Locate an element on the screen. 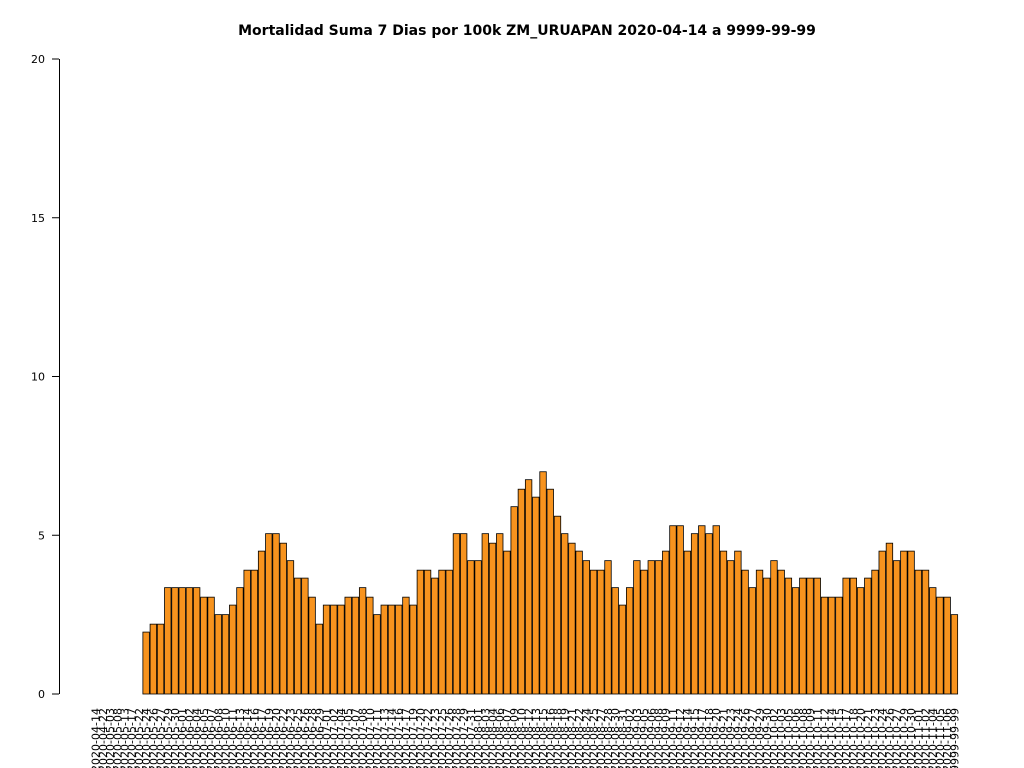 The image size is (1024, 768). x-tick-label: 2020-07-23 is located at coordinates (435, 738).